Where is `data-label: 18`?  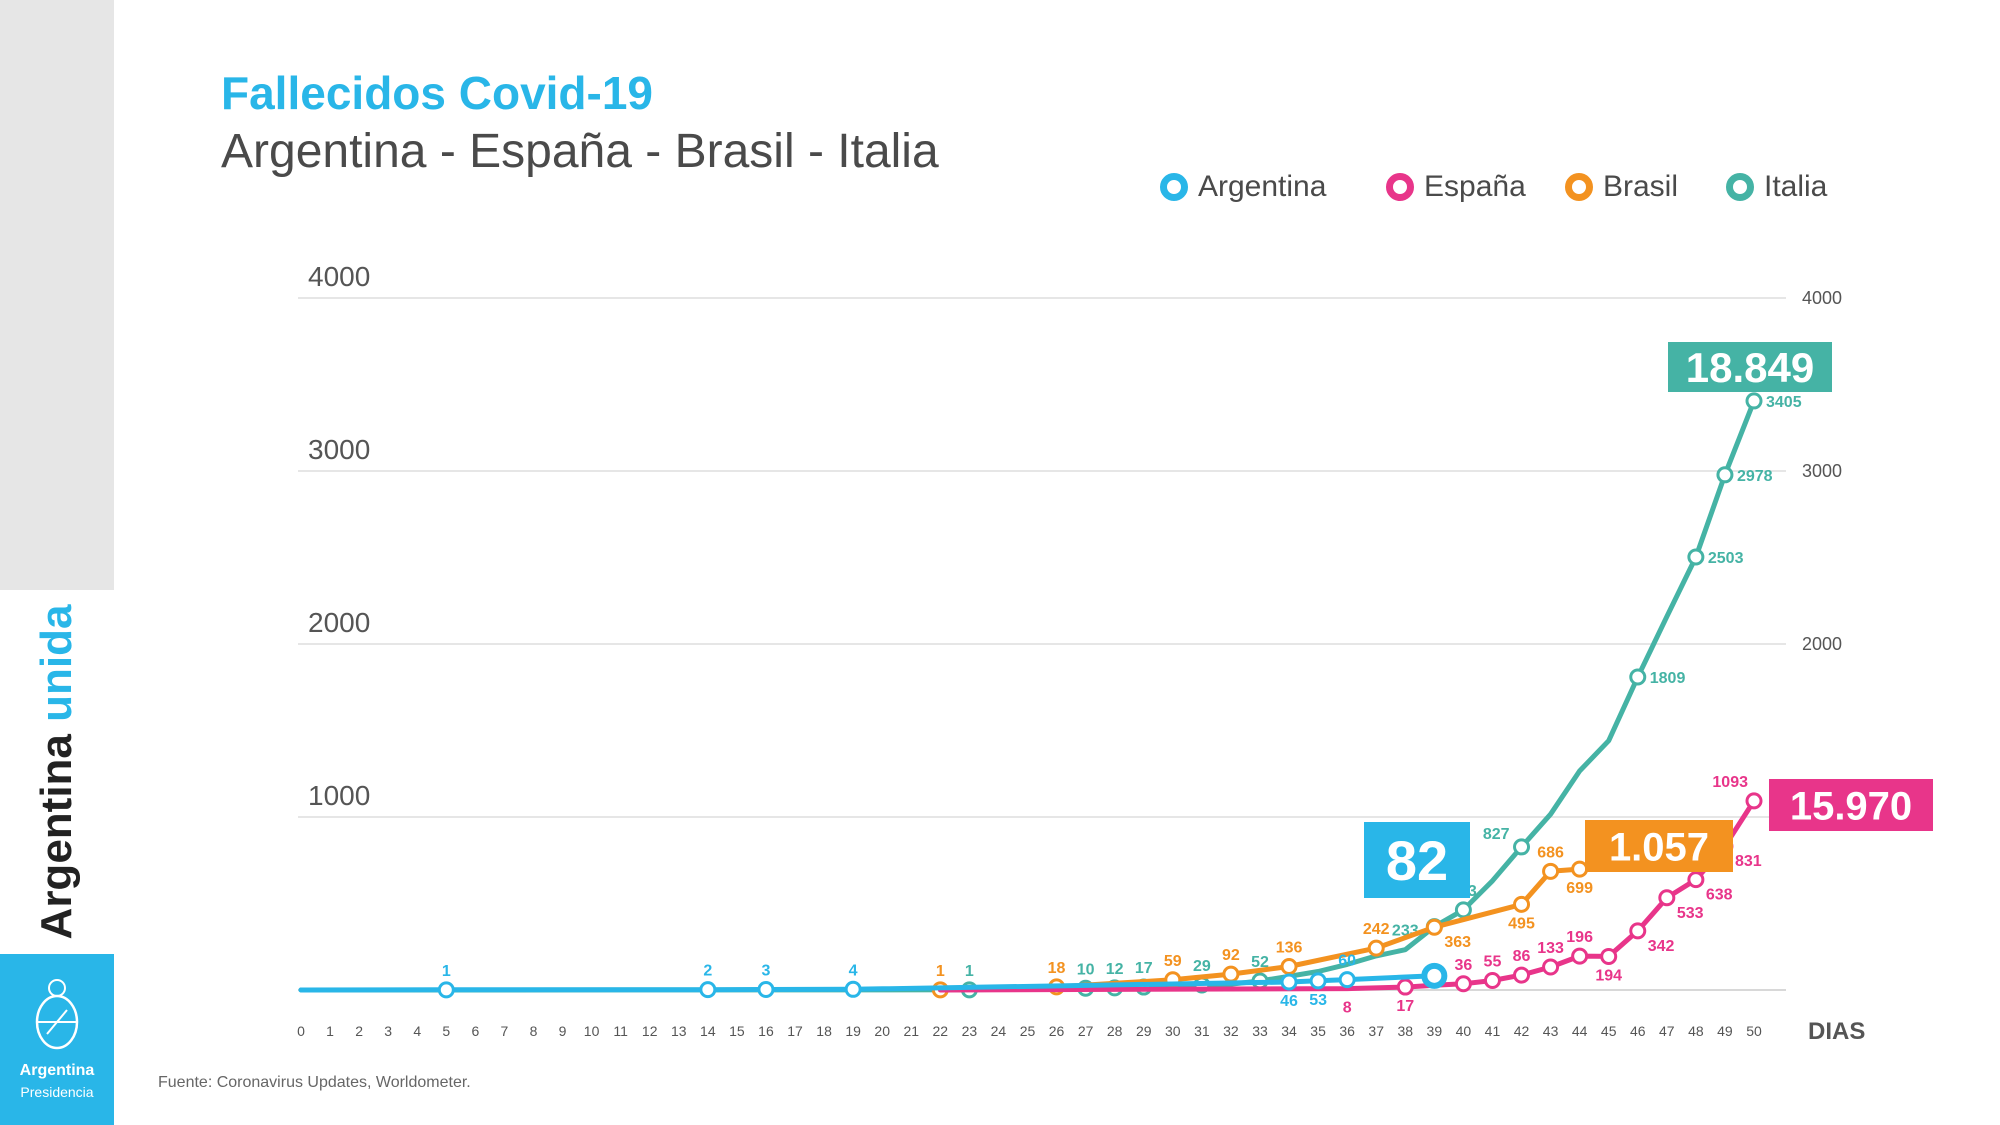 data-label: 18 is located at coordinates (1057, 968).